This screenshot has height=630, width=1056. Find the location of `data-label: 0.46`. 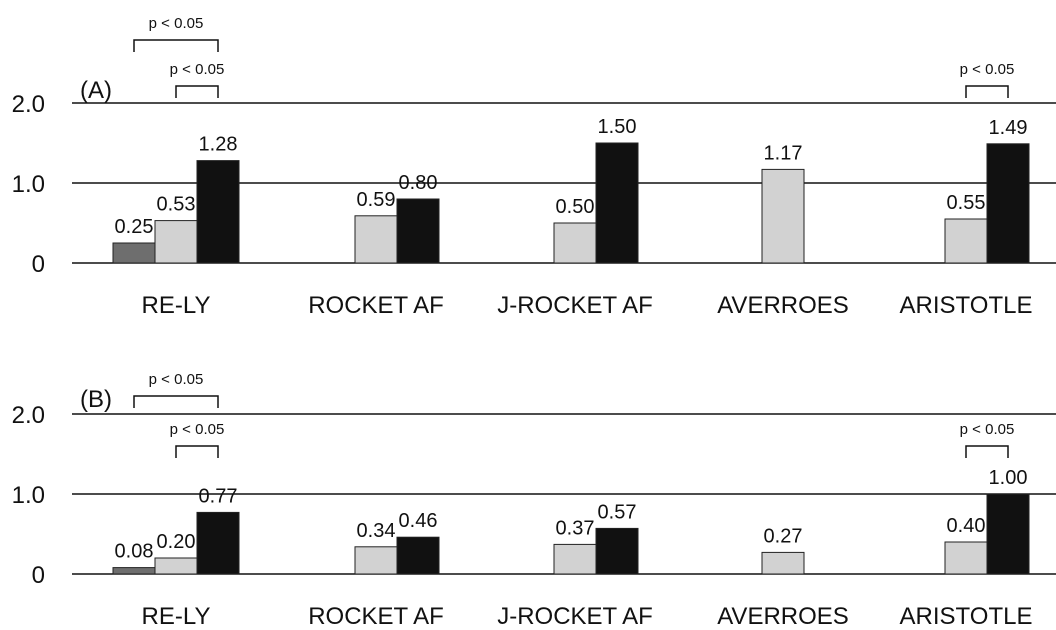

data-label: 0.46 is located at coordinates (418, 521).